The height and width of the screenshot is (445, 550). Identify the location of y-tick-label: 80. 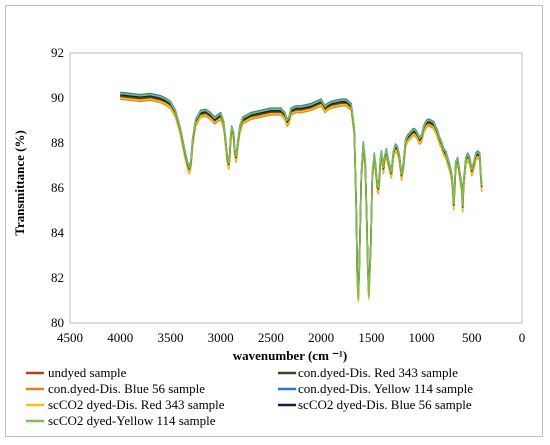
(57, 322).